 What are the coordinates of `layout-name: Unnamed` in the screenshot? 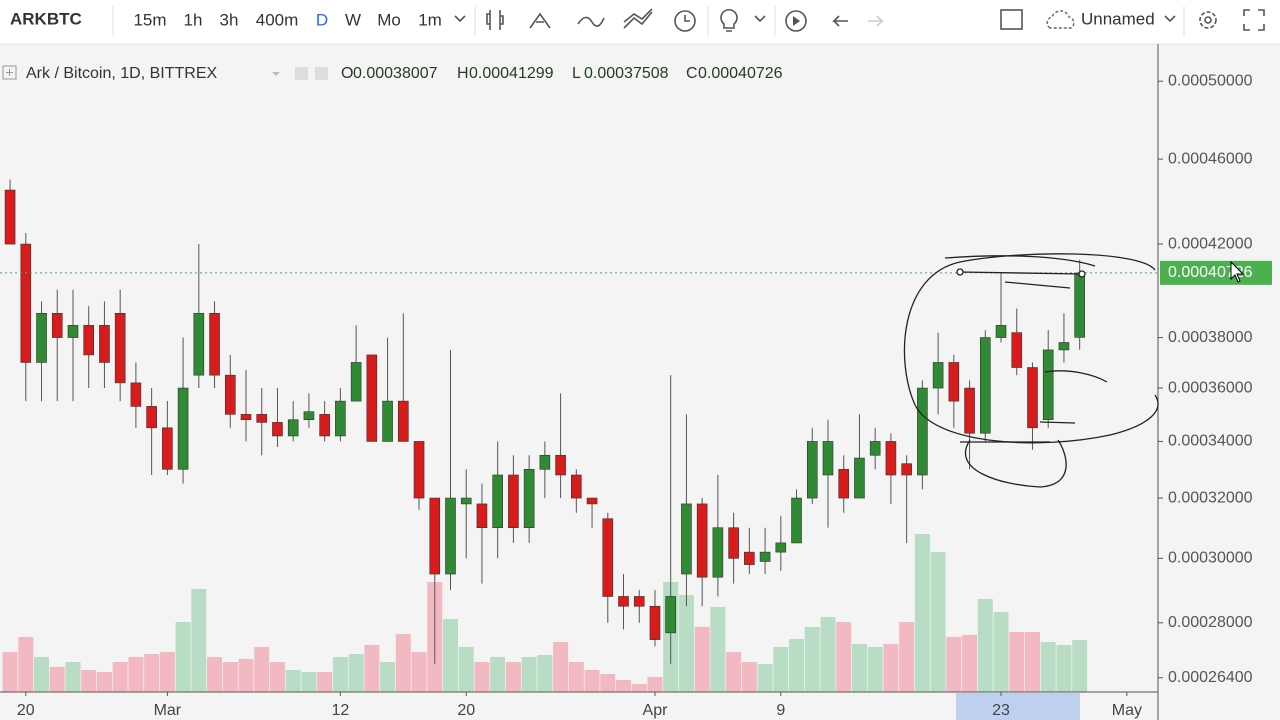 It's located at (1118, 18).